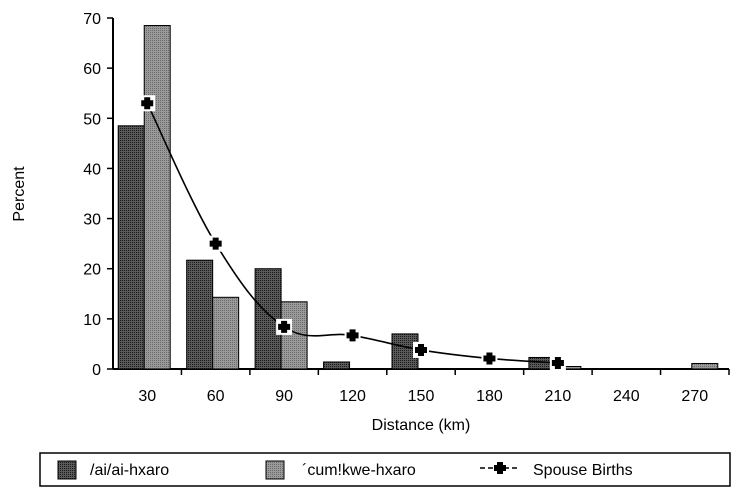  Describe the element at coordinates (147, 396) in the screenshot. I see `x-tick-label: 30` at that location.